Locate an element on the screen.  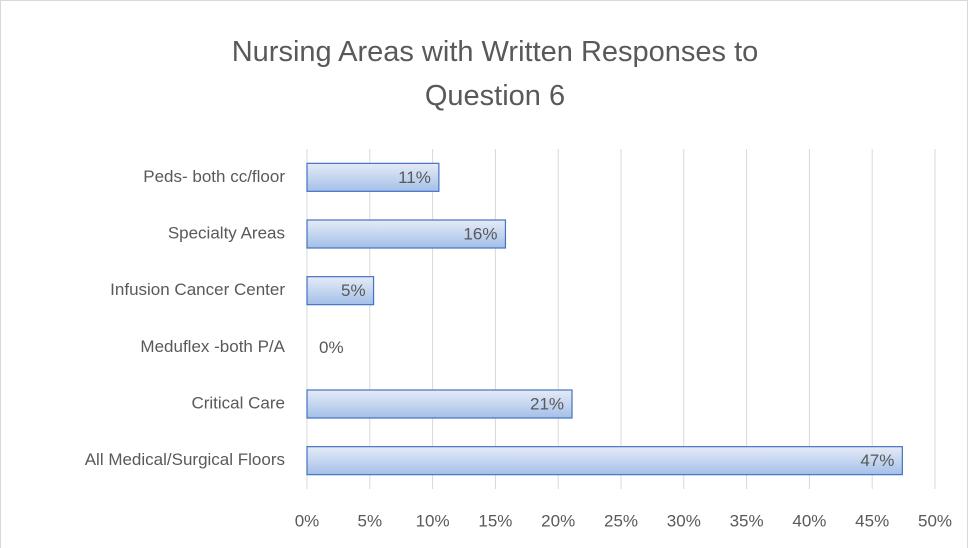
x-tick-label: 10% is located at coordinates (433, 520).